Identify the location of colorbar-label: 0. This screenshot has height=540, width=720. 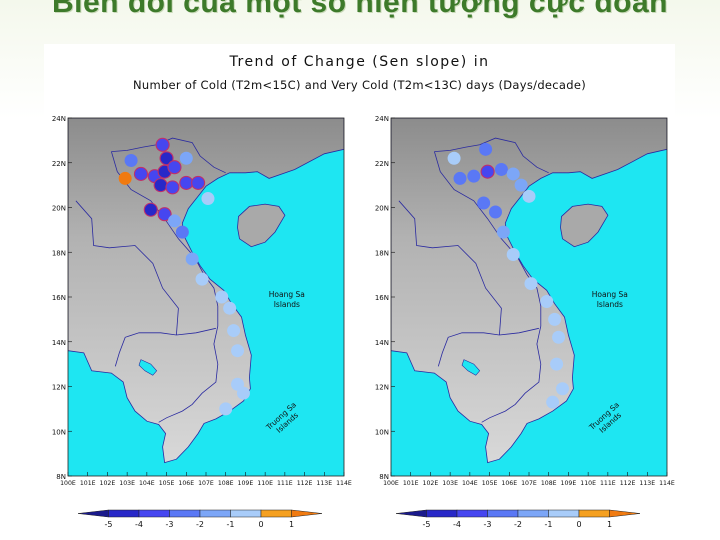
(578, 524).